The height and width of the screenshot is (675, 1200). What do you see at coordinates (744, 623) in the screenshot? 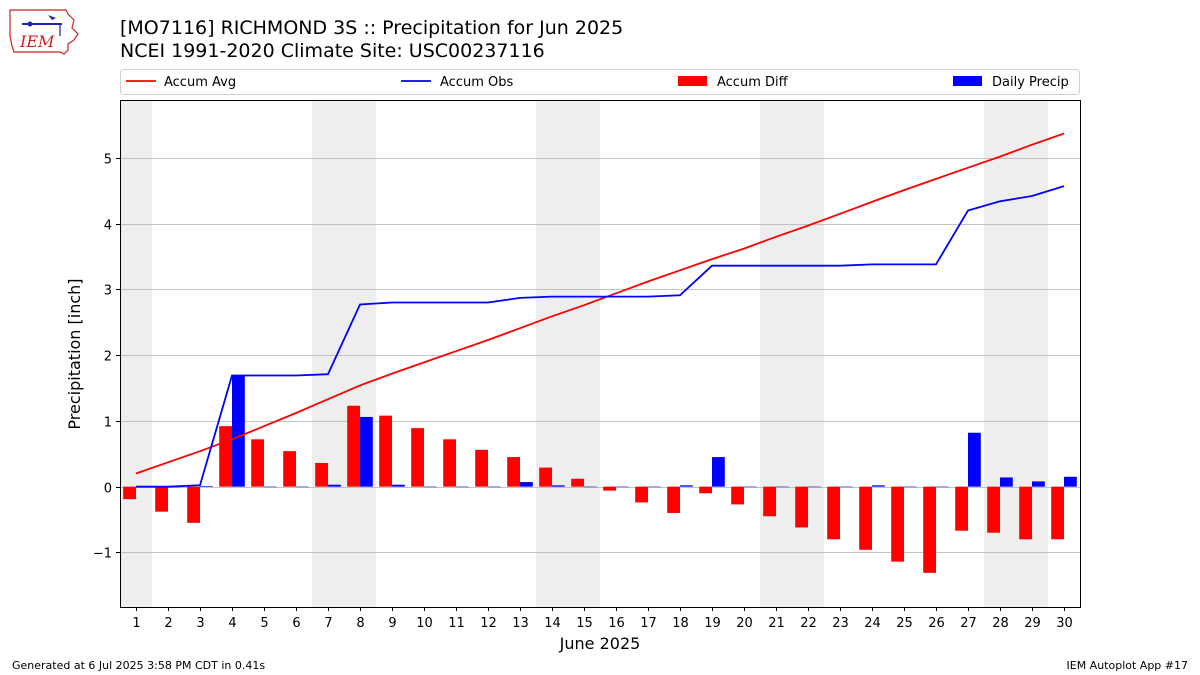
I see `x-tick-label: 20` at bounding box center [744, 623].